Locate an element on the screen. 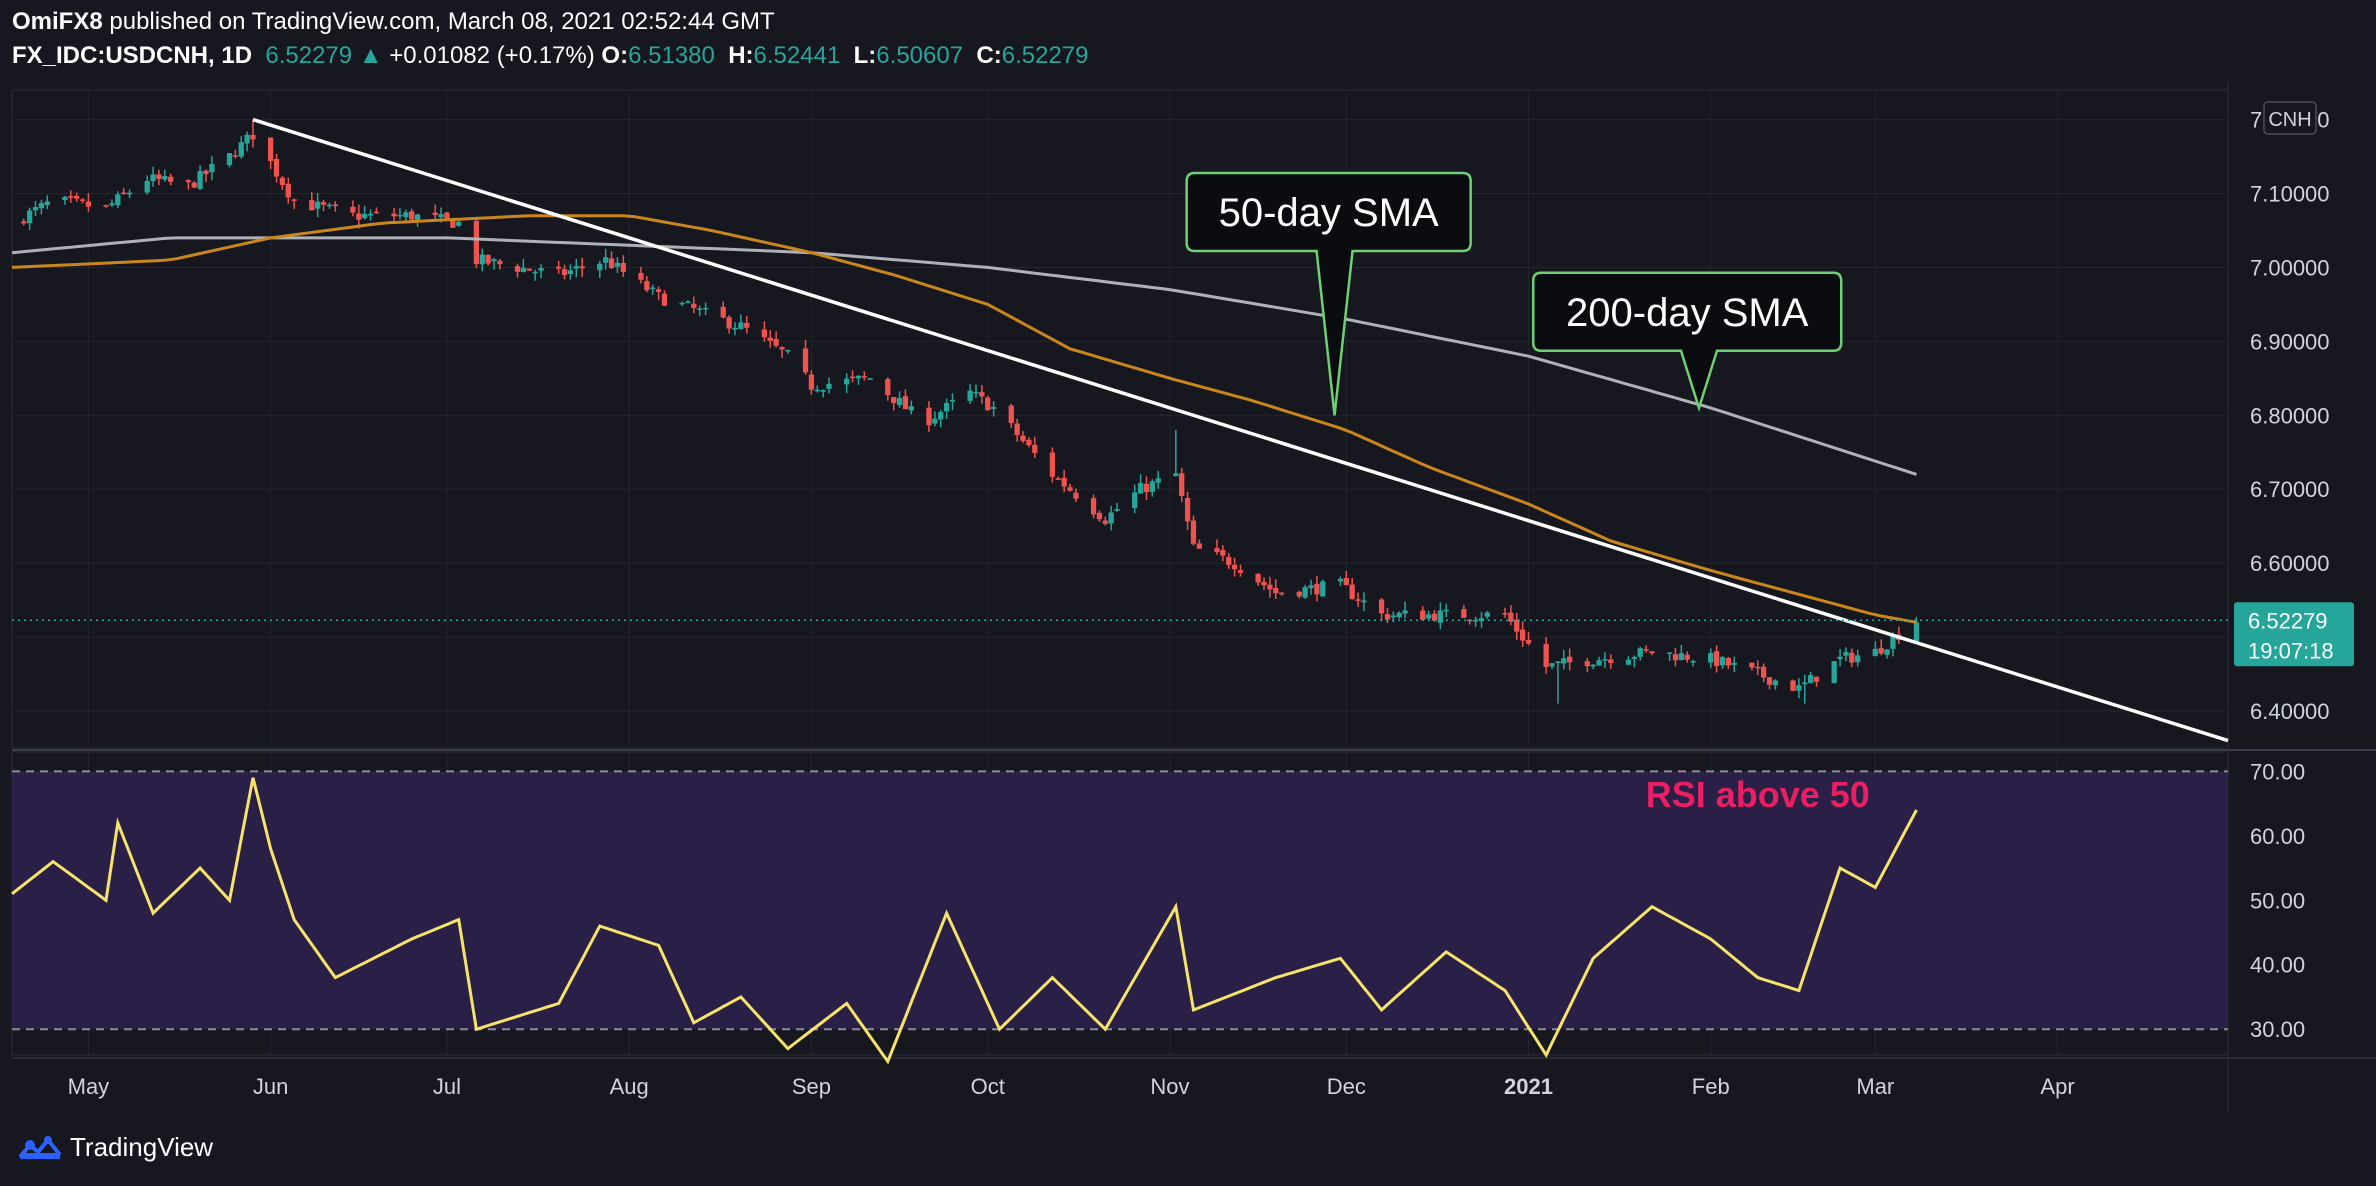  author-name: OmiFX8 is located at coordinates (57, 21).